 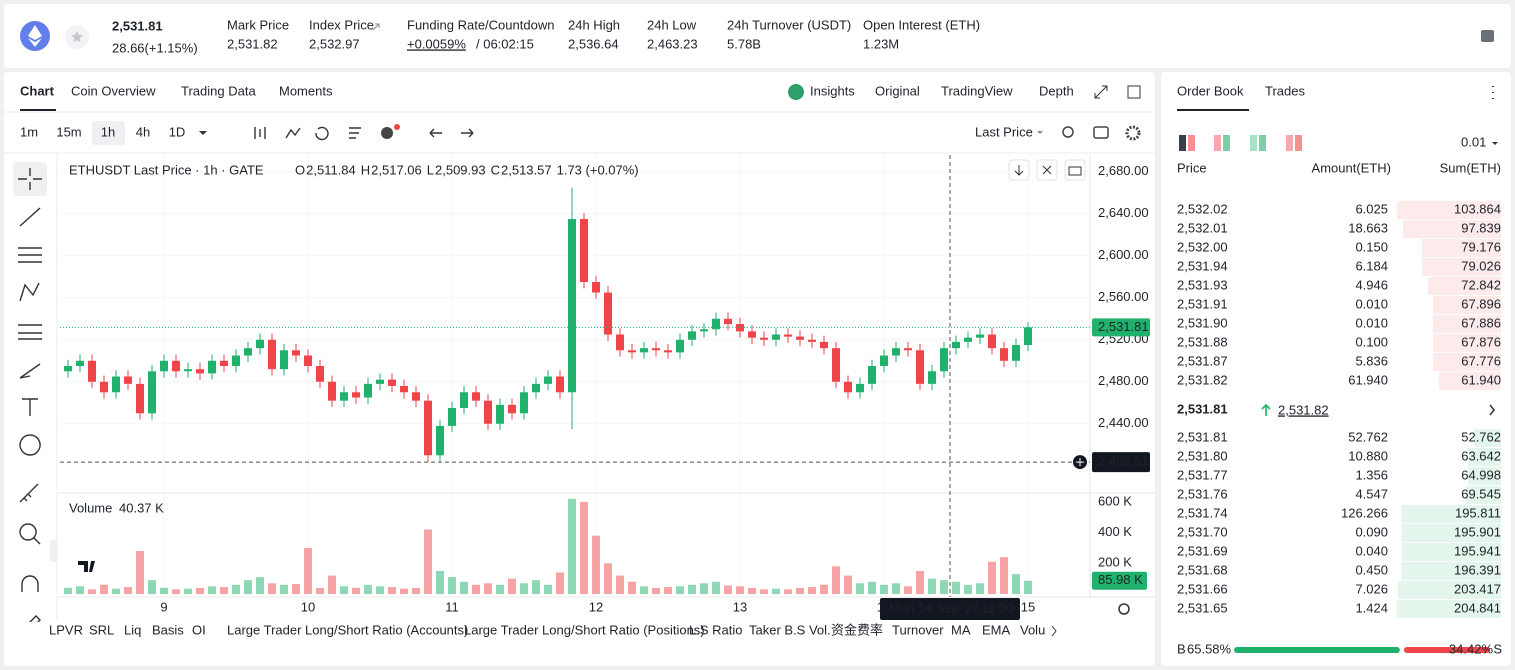 What do you see at coordinates (1202, 512) in the screenshot?
I see `book-price: 2,531.74` at bounding box center [1202, 512].